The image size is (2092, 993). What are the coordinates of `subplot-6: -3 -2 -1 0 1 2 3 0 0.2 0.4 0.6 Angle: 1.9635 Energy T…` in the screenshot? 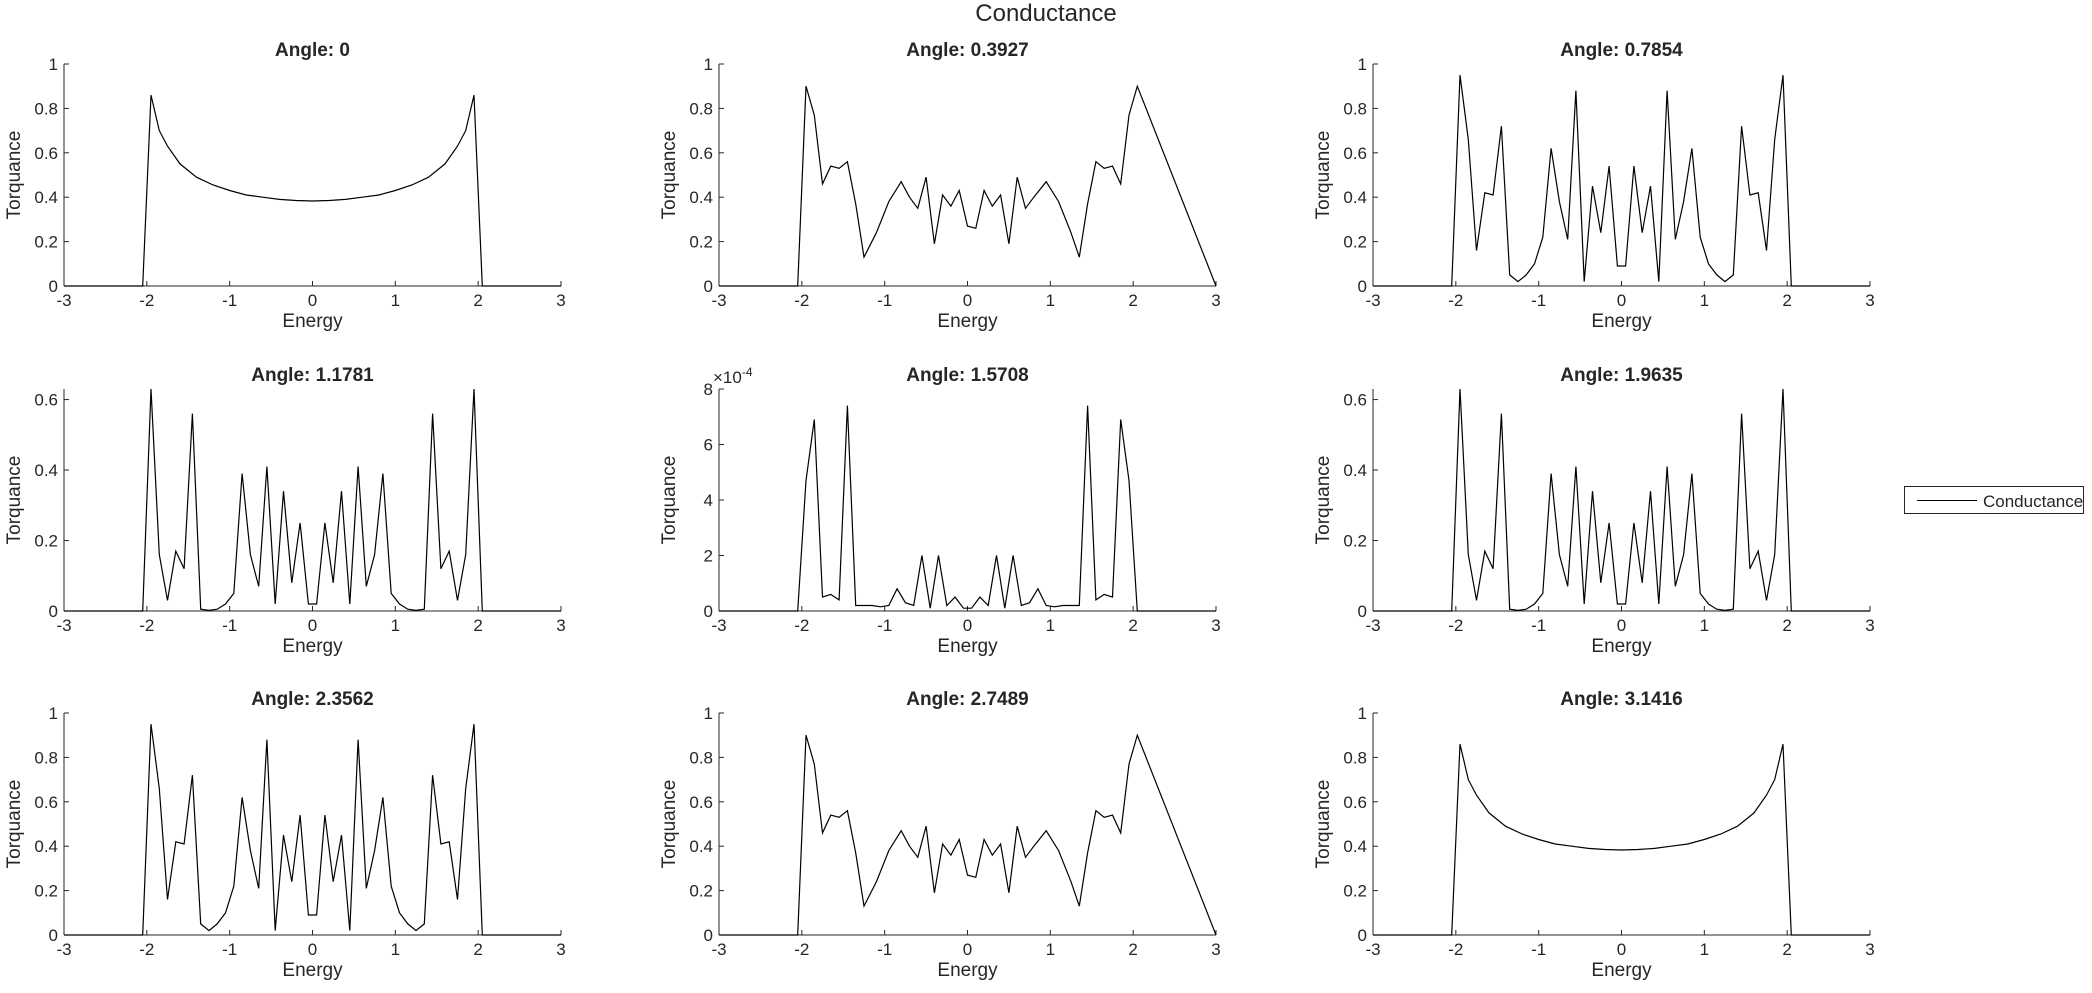 It's located at (1594, 511).